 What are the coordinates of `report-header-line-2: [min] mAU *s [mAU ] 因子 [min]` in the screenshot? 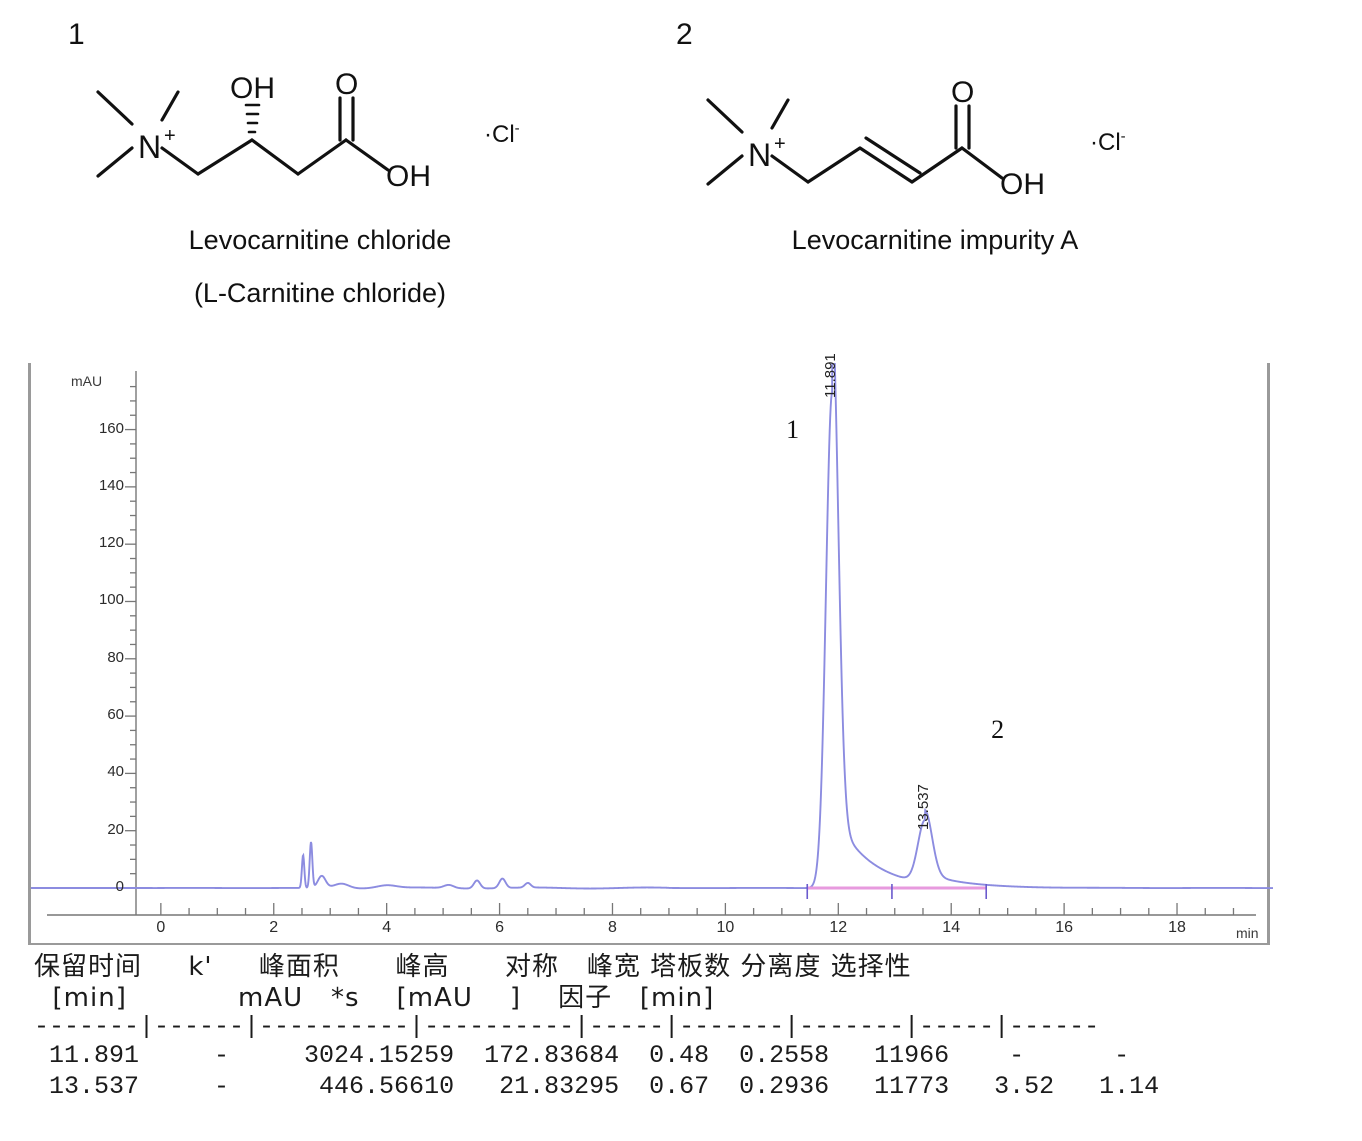 It's located at (374, 998).